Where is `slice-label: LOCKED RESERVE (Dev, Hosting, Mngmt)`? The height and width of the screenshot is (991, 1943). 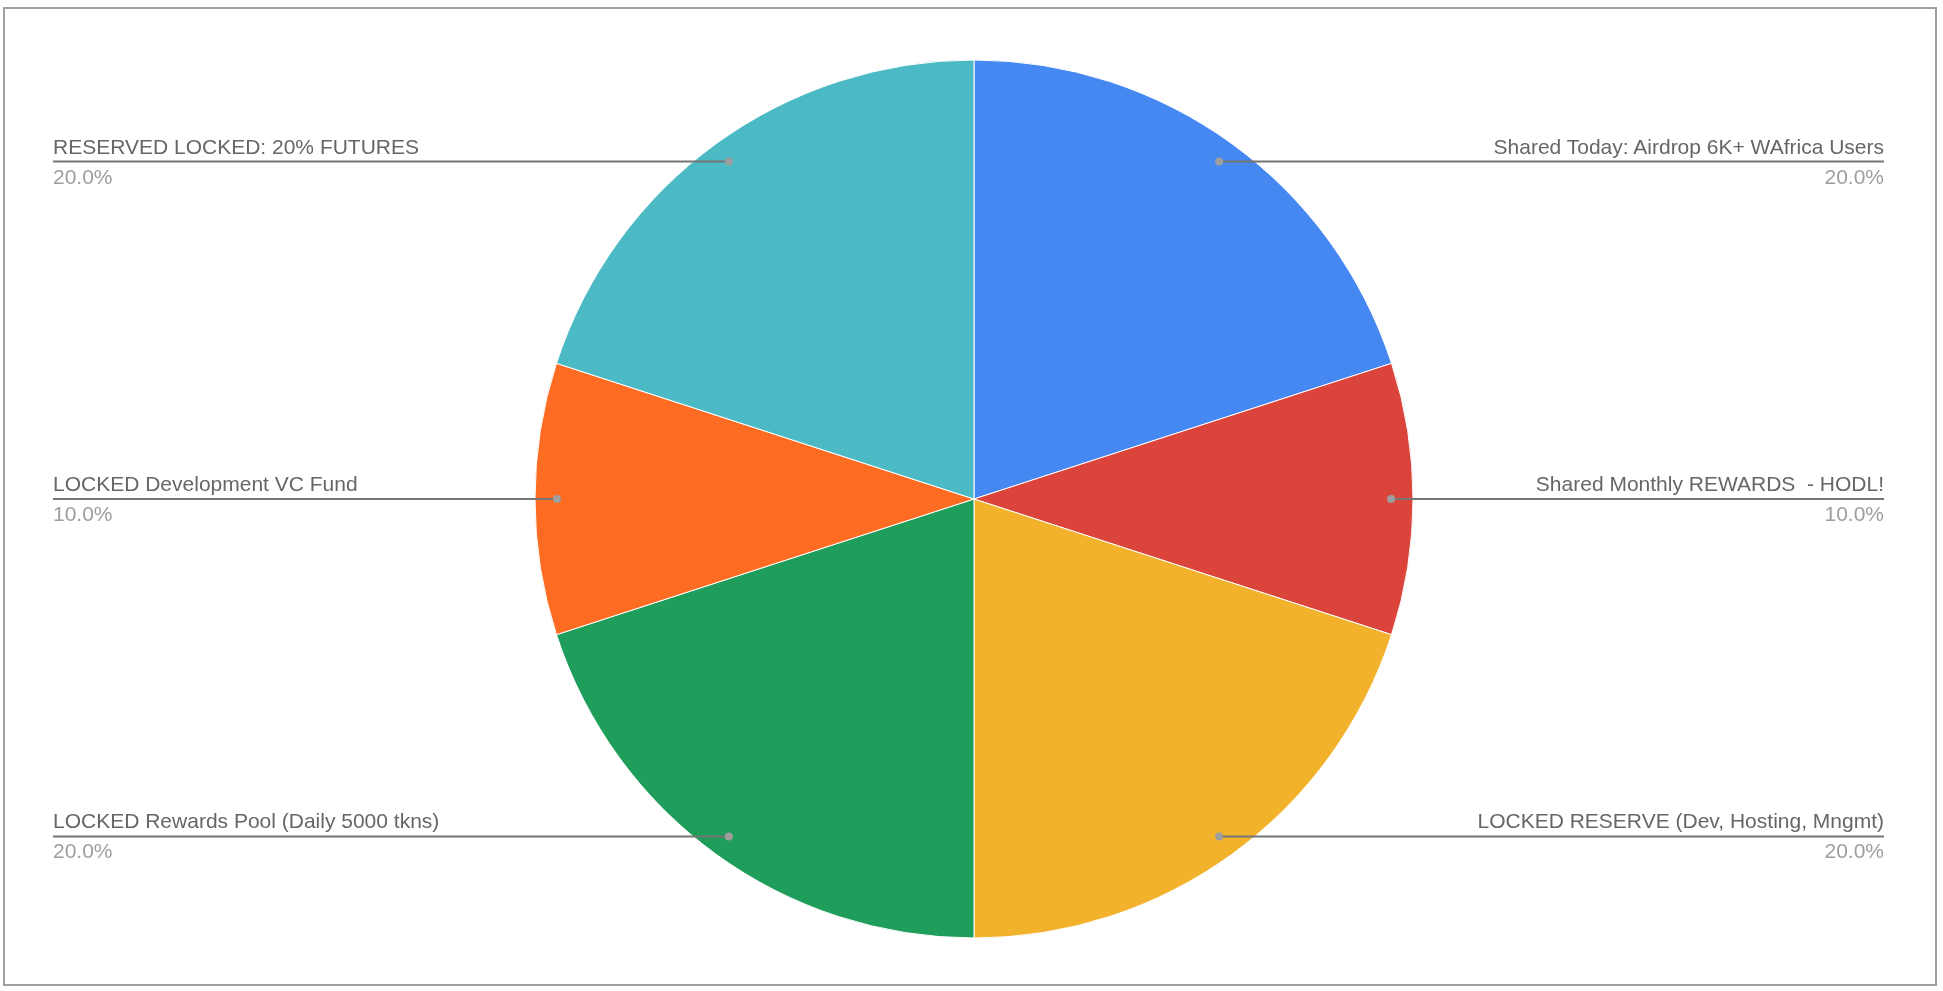 slice-label: LOCKED RESERVE (Dev, Hosting, Mngmt) is located at coordinates (1680, 821).